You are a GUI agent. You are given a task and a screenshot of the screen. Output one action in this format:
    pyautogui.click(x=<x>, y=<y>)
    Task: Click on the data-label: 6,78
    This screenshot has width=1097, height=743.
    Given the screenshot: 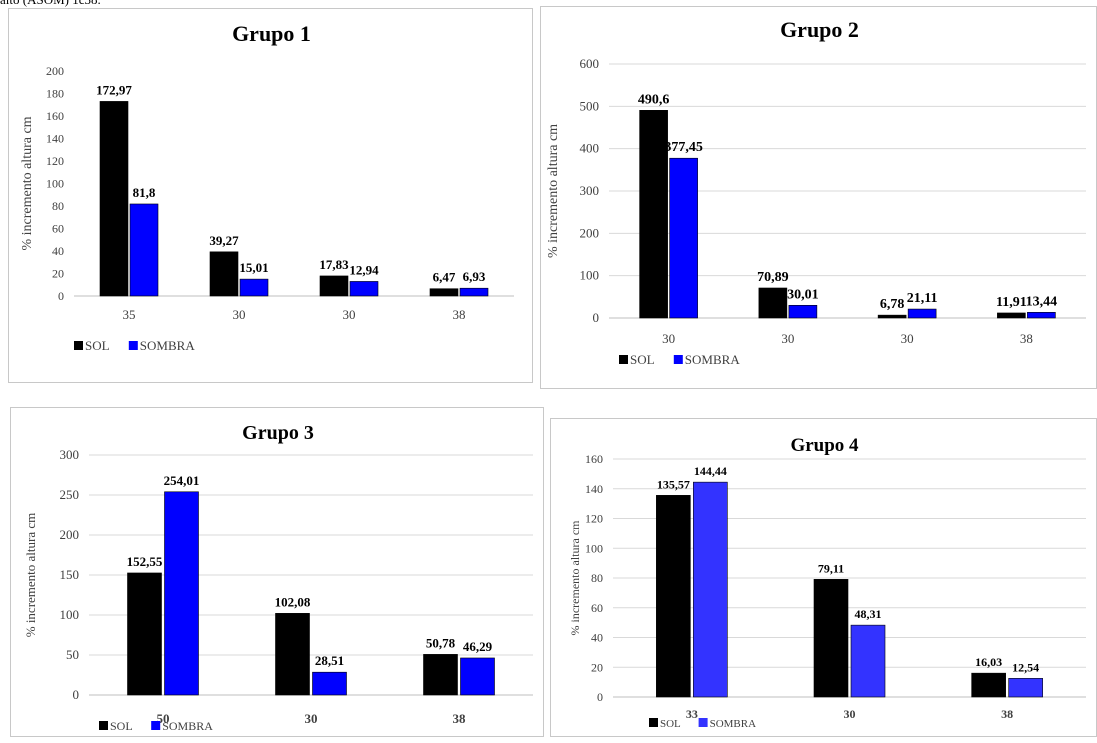 What is the action you would take?
    pyautogui.click(x=892, y=304)
    